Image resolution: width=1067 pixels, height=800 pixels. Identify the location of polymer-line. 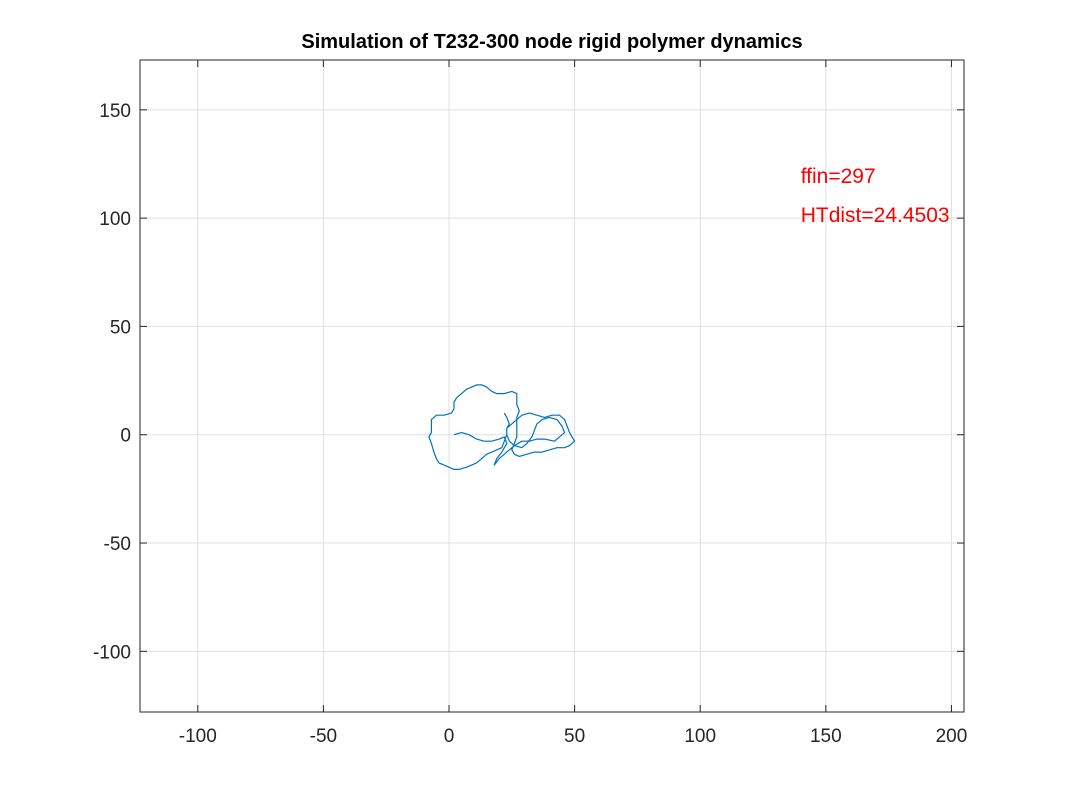
(502, 427).